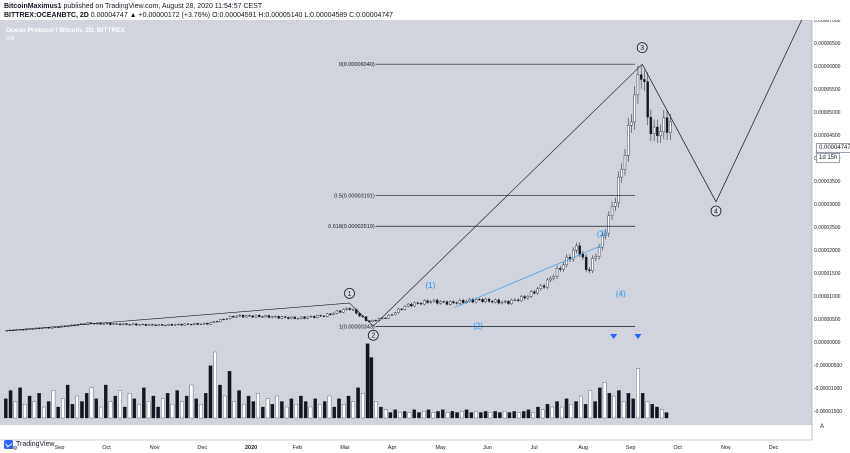 Image resolution: width=850 pixels, height=453 pixels. Describe the element at coordinates (8, 444) in the screenshot. I see `tradingview-logo-icon` at that location.